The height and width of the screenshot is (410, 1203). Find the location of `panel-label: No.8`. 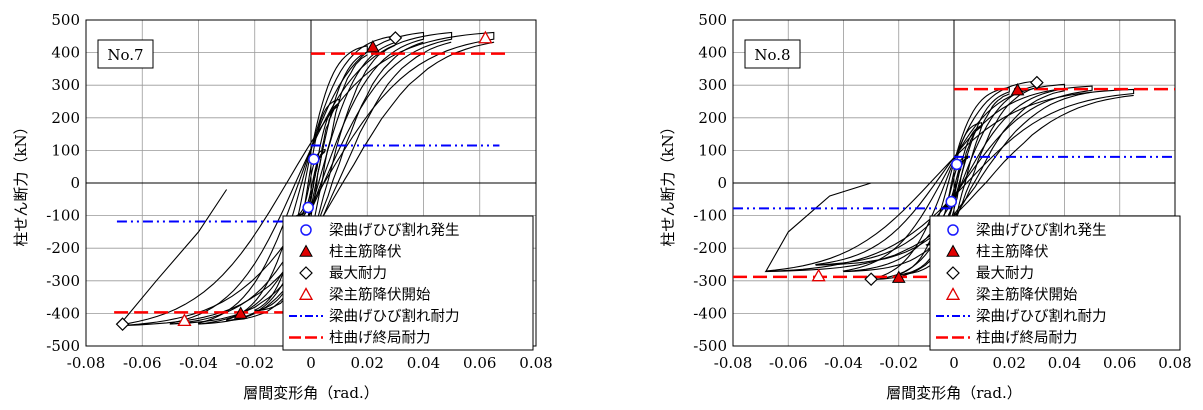

panel-label: No.8 is located at coordinates (772, 55).